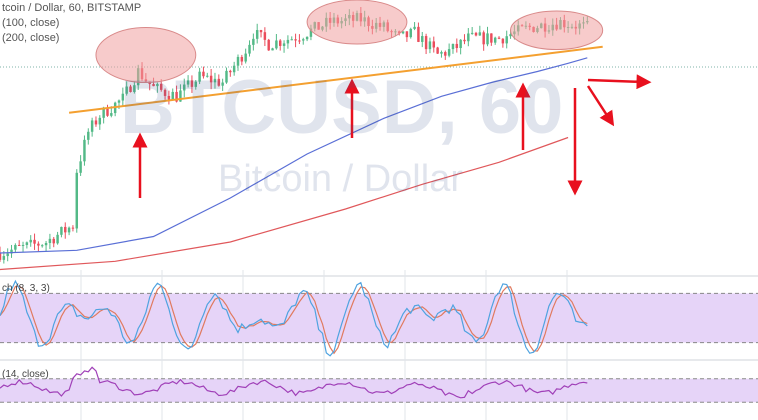 Image resolution: width=758 pixels, height=420 pixels. Describe the element at coordinates (31, 23) in the screenshot. I see `chart-header-sma100: (100, close)` at that location.